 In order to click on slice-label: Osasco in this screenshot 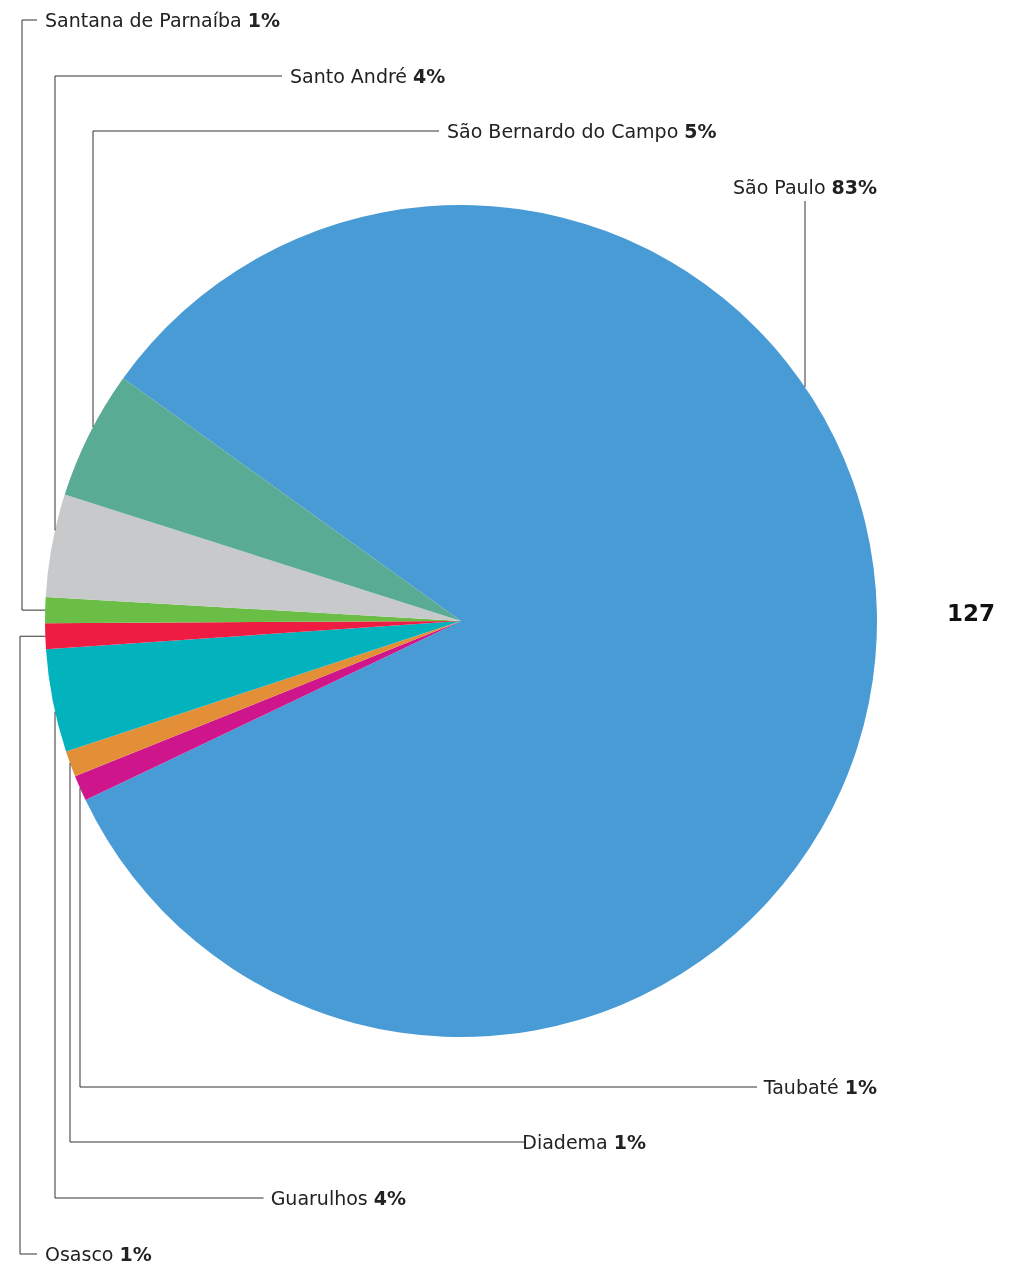, I will do `click(79, 1254)`.